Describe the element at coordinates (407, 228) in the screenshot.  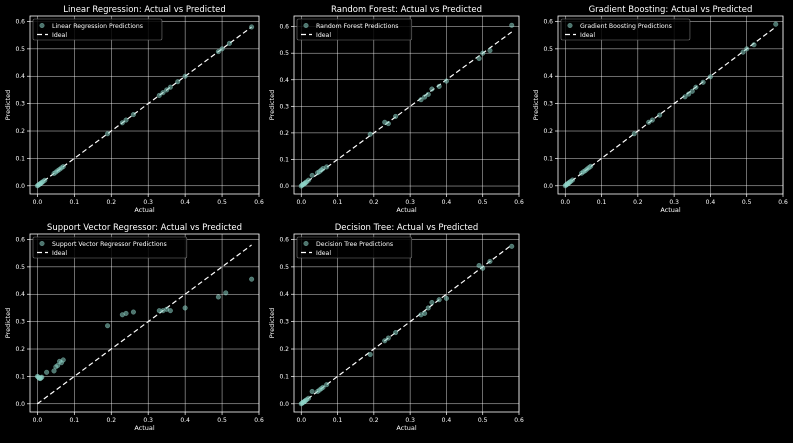
I see `chart-title: Decision Tree: Actual vs Predicted` at that location.